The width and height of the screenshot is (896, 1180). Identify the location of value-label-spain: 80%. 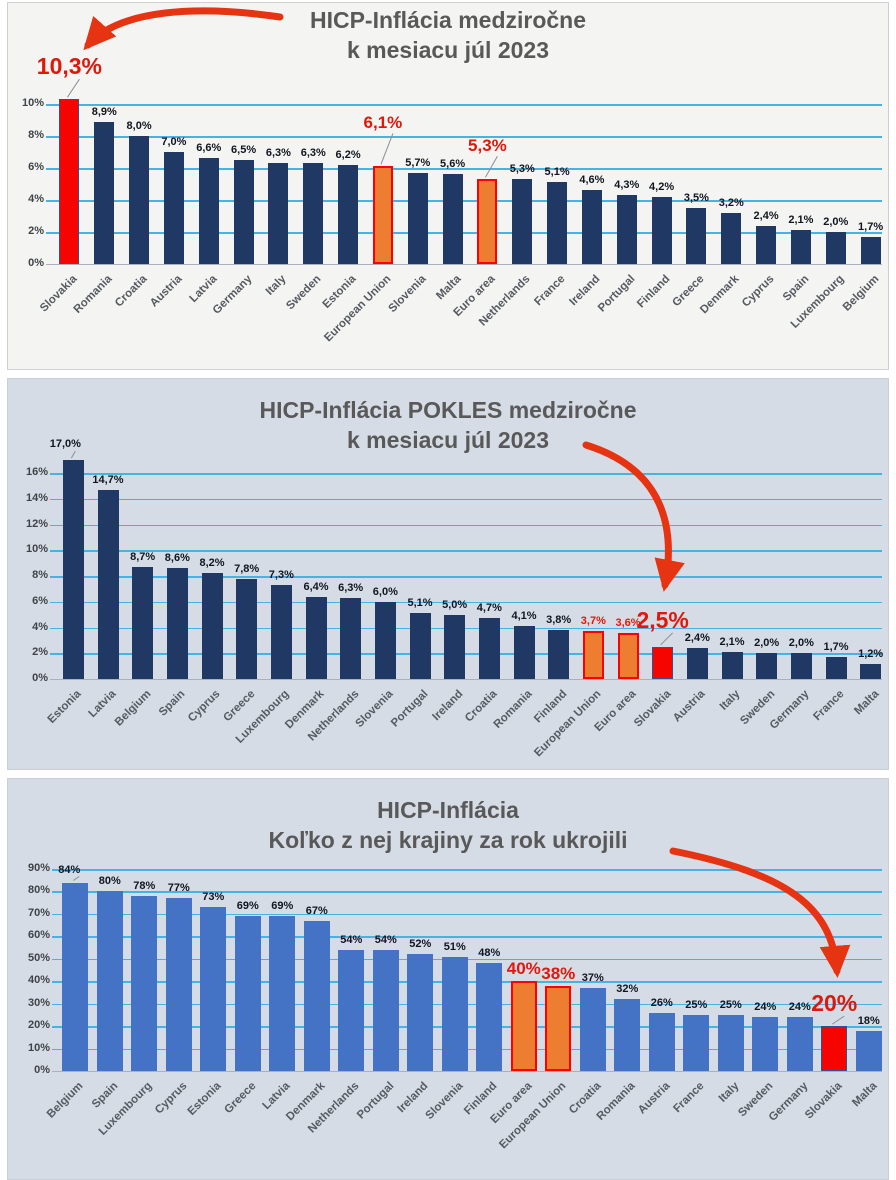
(109, 881).